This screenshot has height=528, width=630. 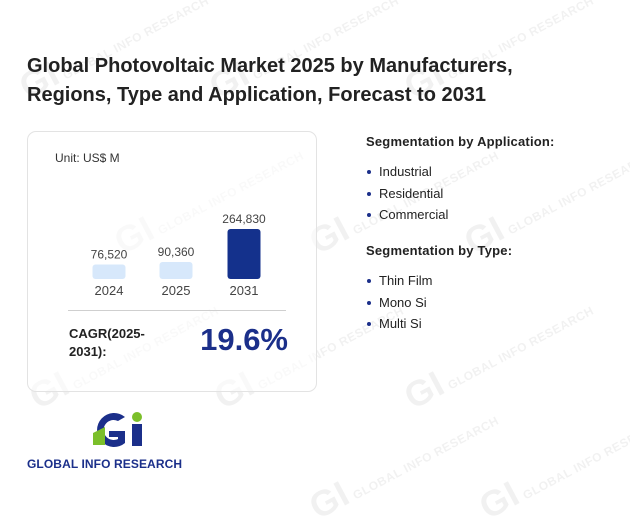 I want to click on logo-text: GLOBAL INFO RESEARCH, so click(x=105, y=464).